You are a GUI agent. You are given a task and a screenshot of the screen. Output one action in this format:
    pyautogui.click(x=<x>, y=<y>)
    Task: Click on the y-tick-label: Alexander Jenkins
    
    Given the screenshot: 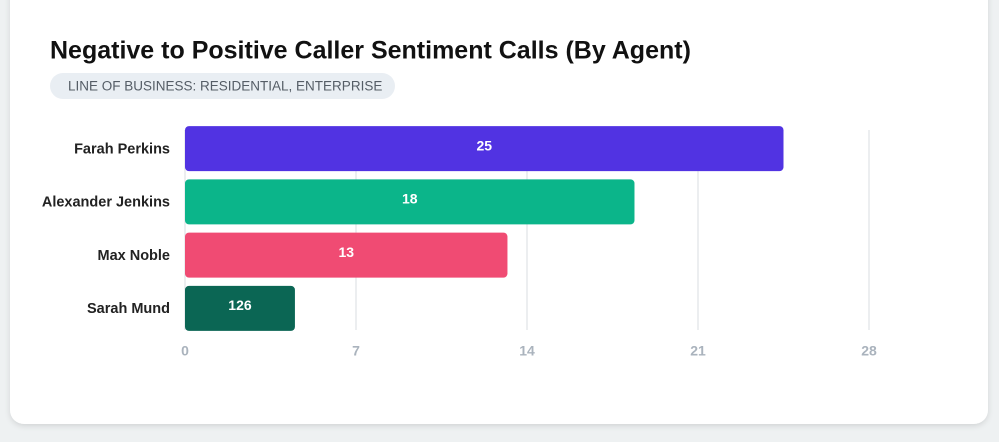 What is the action you would take?
    pyautogui.click(x=106, y=203)
    